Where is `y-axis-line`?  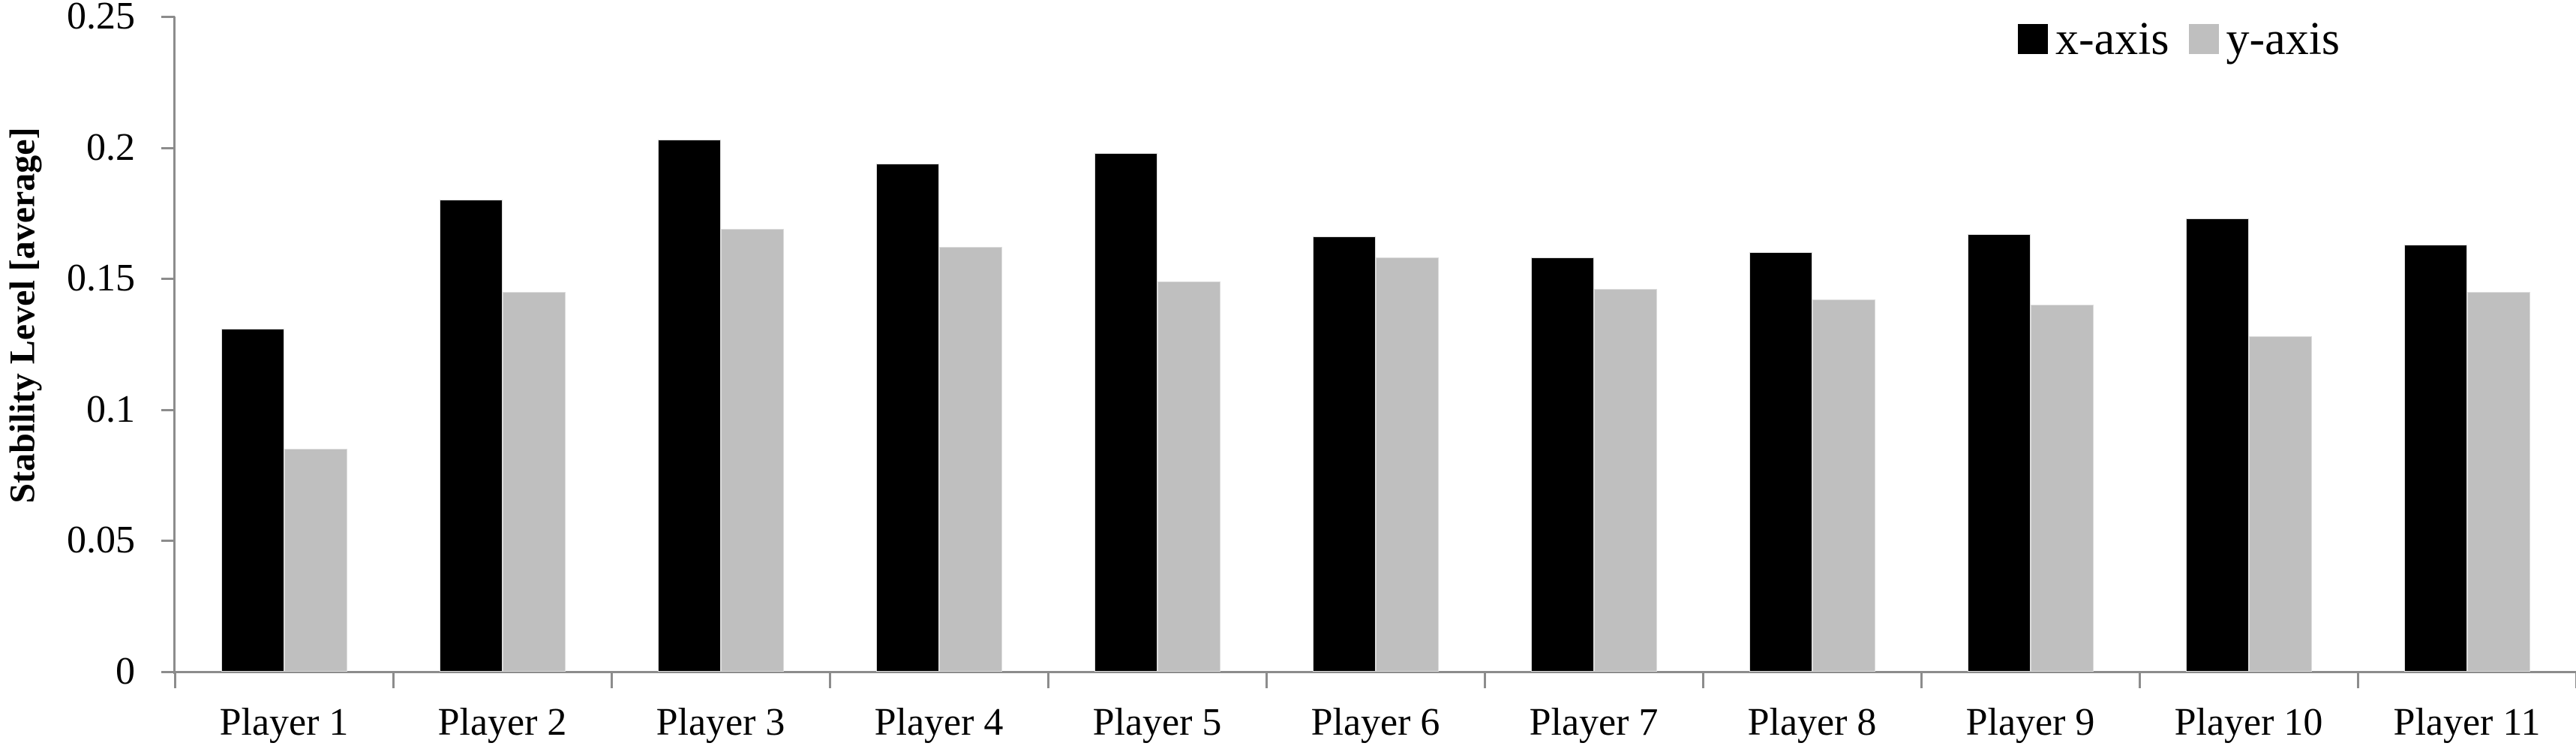 y-axis-line is located at coordinates (174, 345).